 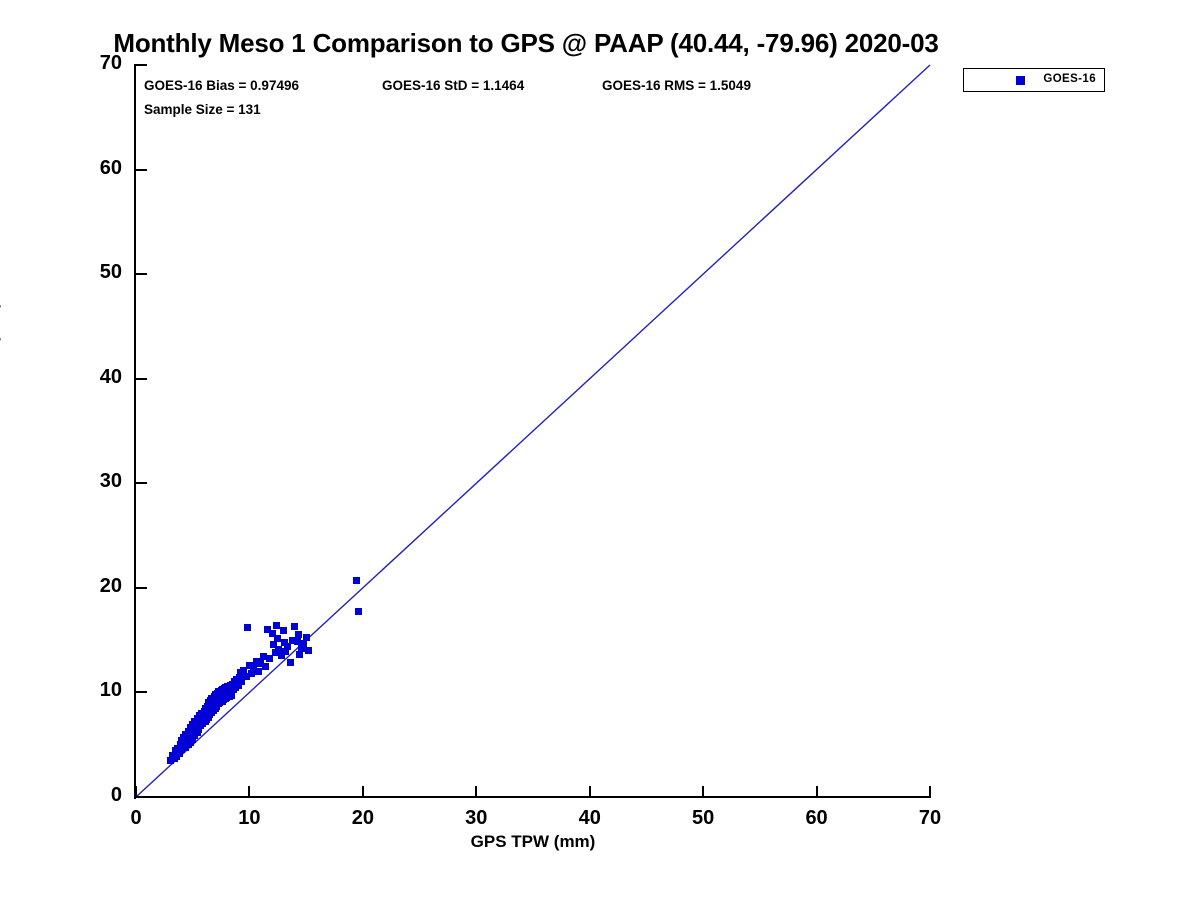 I want to click on y-axis-tick-label: 40, so click(x=110, y=376).